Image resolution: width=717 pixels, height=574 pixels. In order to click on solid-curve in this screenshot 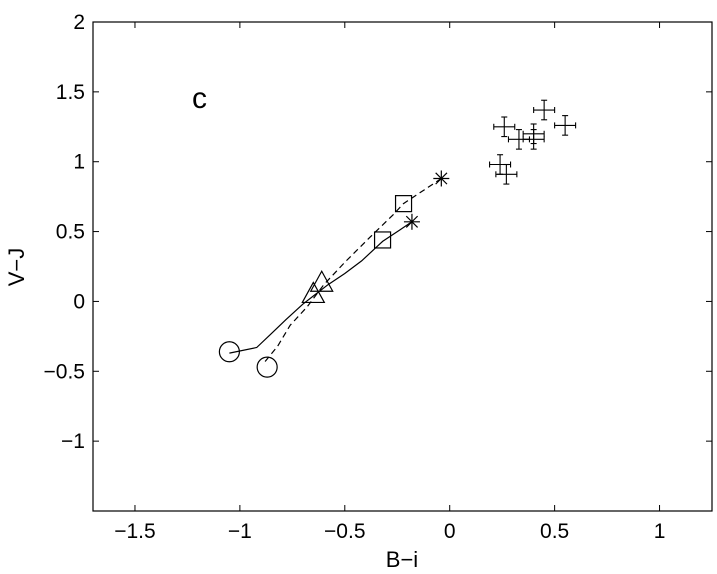, I will do `click(321, 287)`.